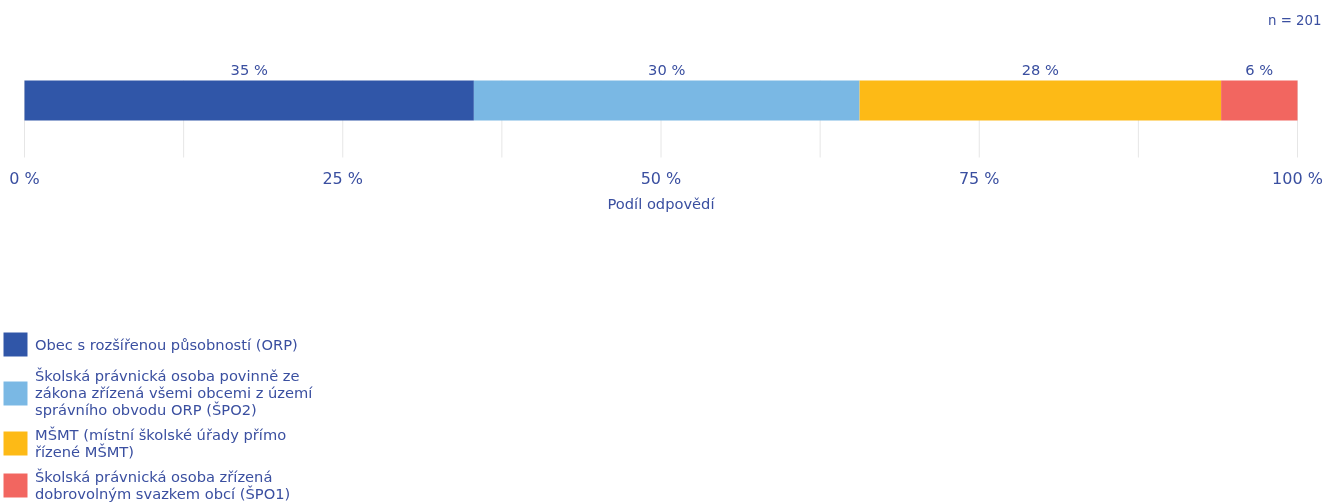 The image size is (1323, 502). I want to click on x-tick-label: 25 %, so click(343, 178).